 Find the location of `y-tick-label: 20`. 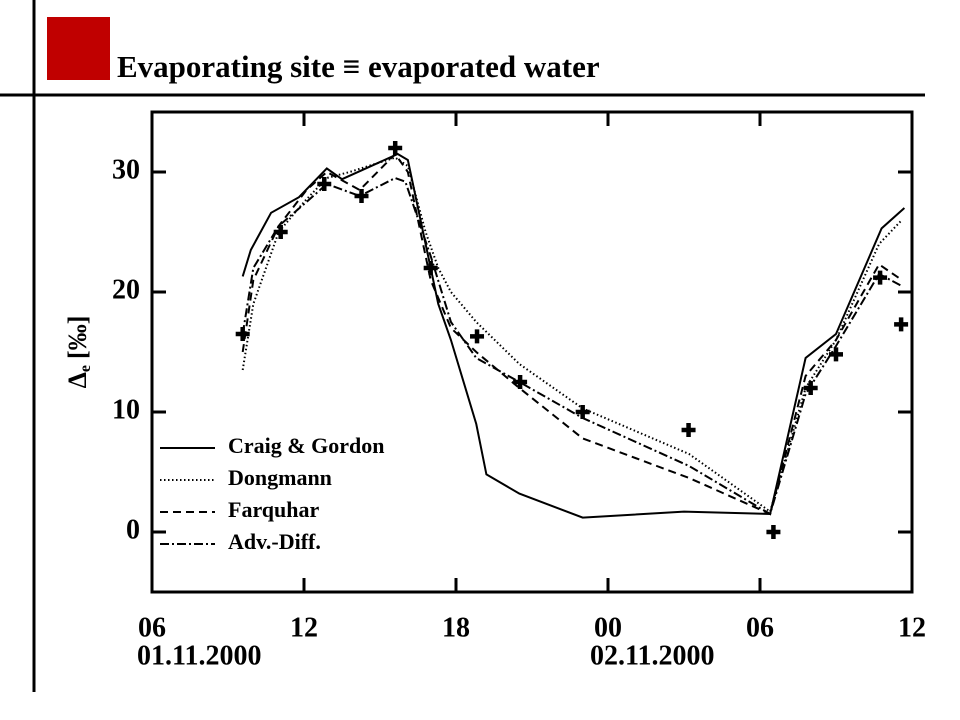

y-tick-label: 20 is located at coordinates (126, 289).